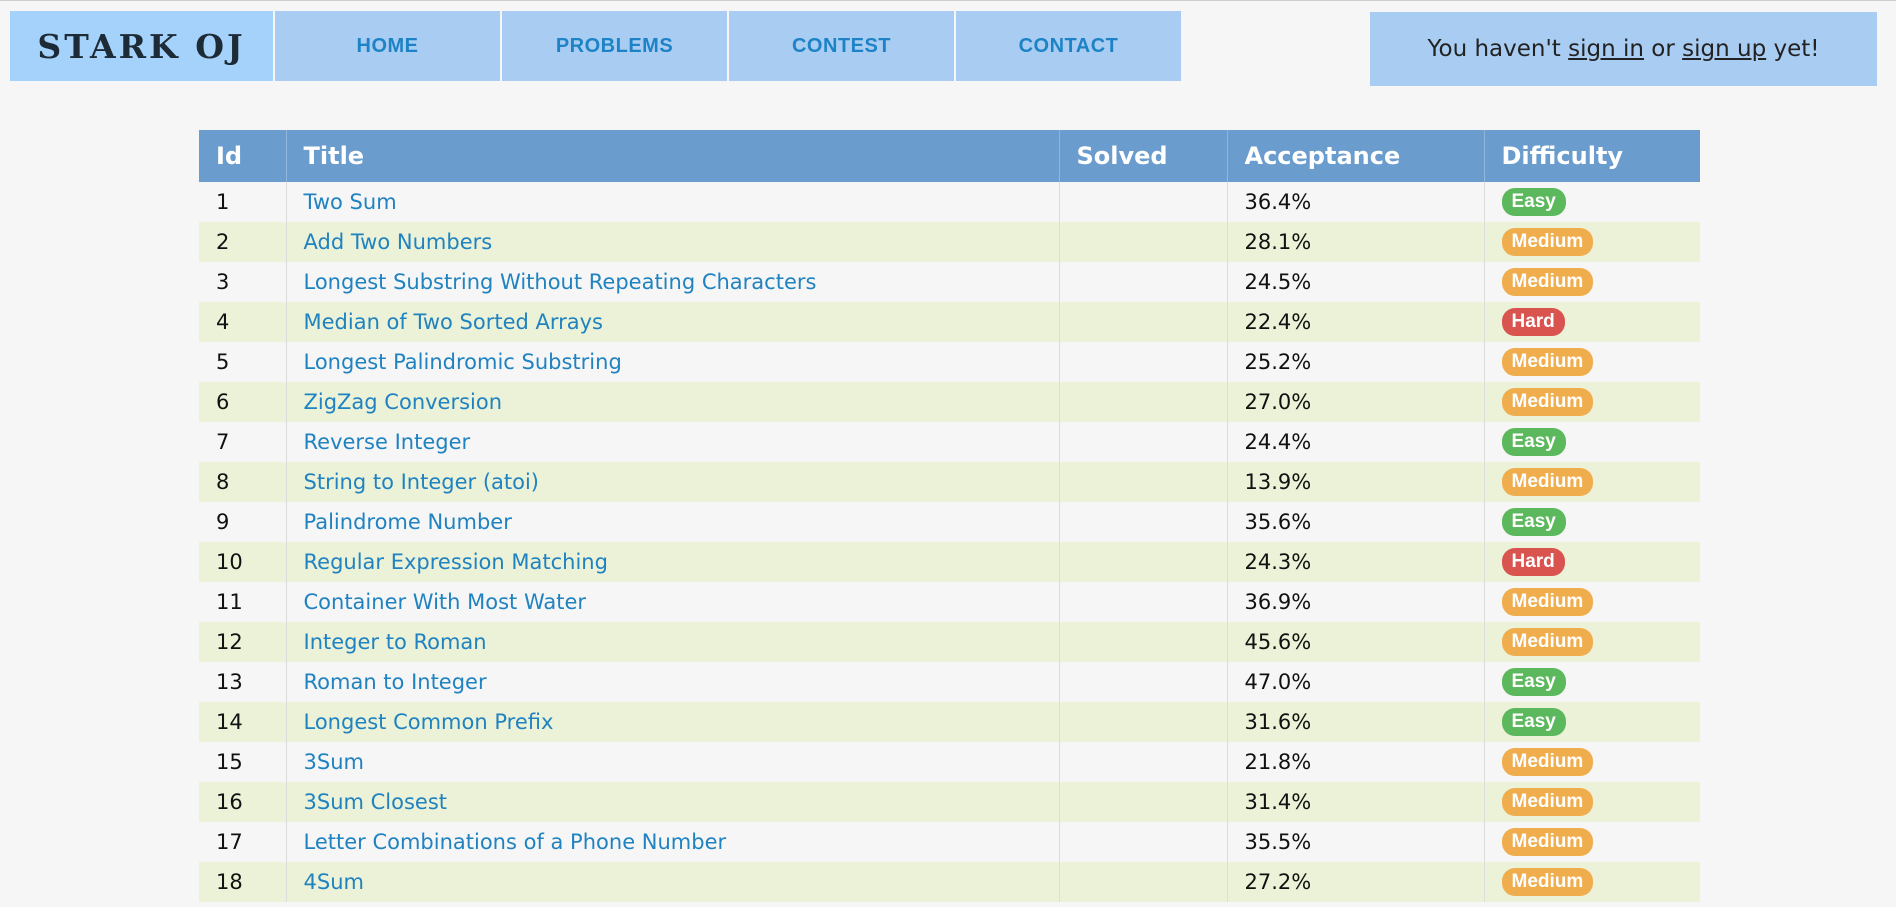 Image resolution: width=1896 pixels, height=907 pixels. I want to click on problem-title-cell: 4Sum, so click(672, 882).